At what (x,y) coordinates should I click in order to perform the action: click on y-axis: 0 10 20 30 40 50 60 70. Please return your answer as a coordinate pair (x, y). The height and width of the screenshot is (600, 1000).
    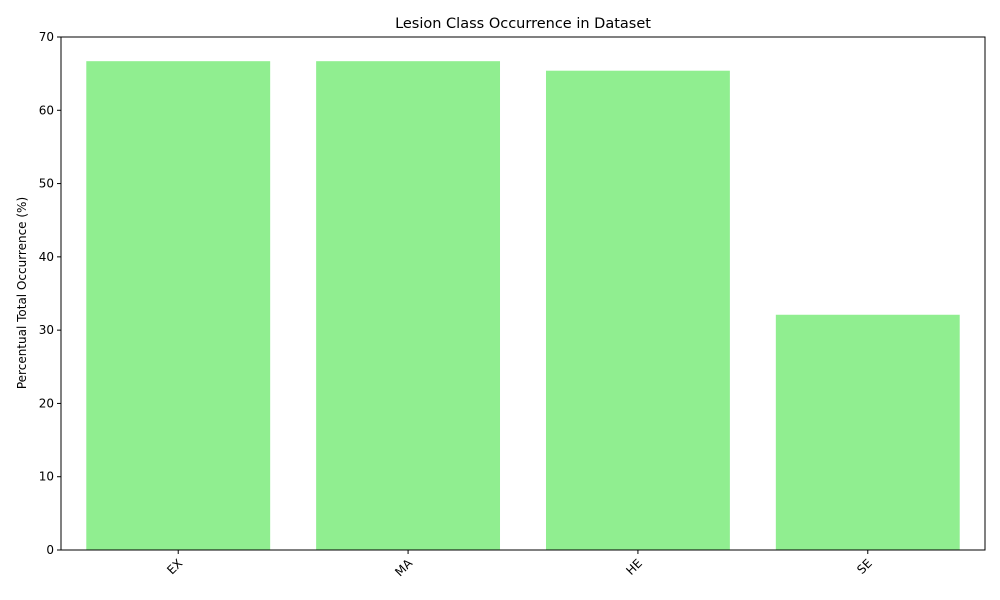
    Looking at the image, I should click on (50, 293).